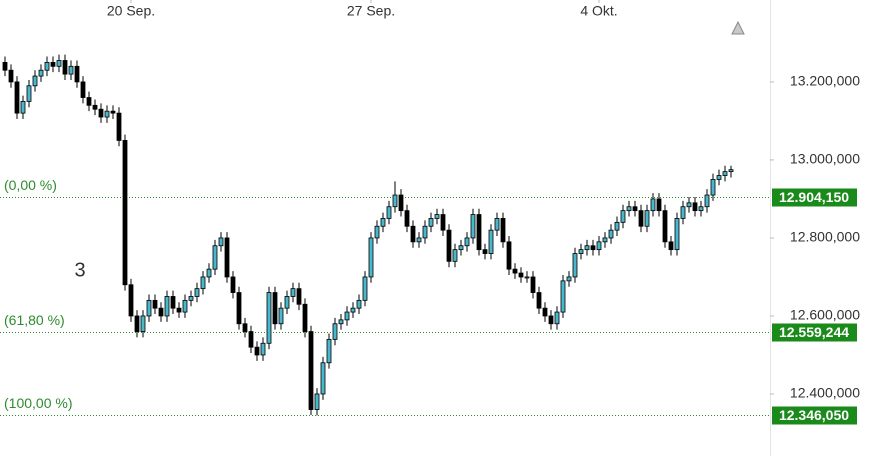 The image size is (872, 456). What do you see at coordinates (738, 27) in the screenshot?
I see `menu-icon` at bounding box center [738, 27].